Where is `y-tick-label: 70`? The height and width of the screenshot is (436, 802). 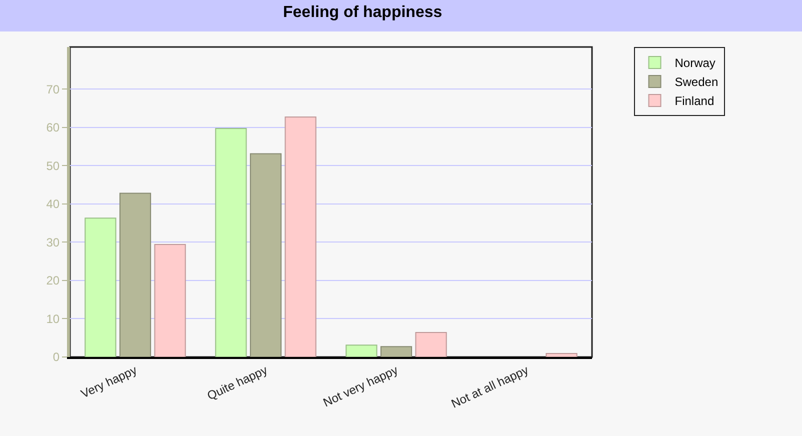
y-tick-label: 70 is located at coordinates (53, 89).